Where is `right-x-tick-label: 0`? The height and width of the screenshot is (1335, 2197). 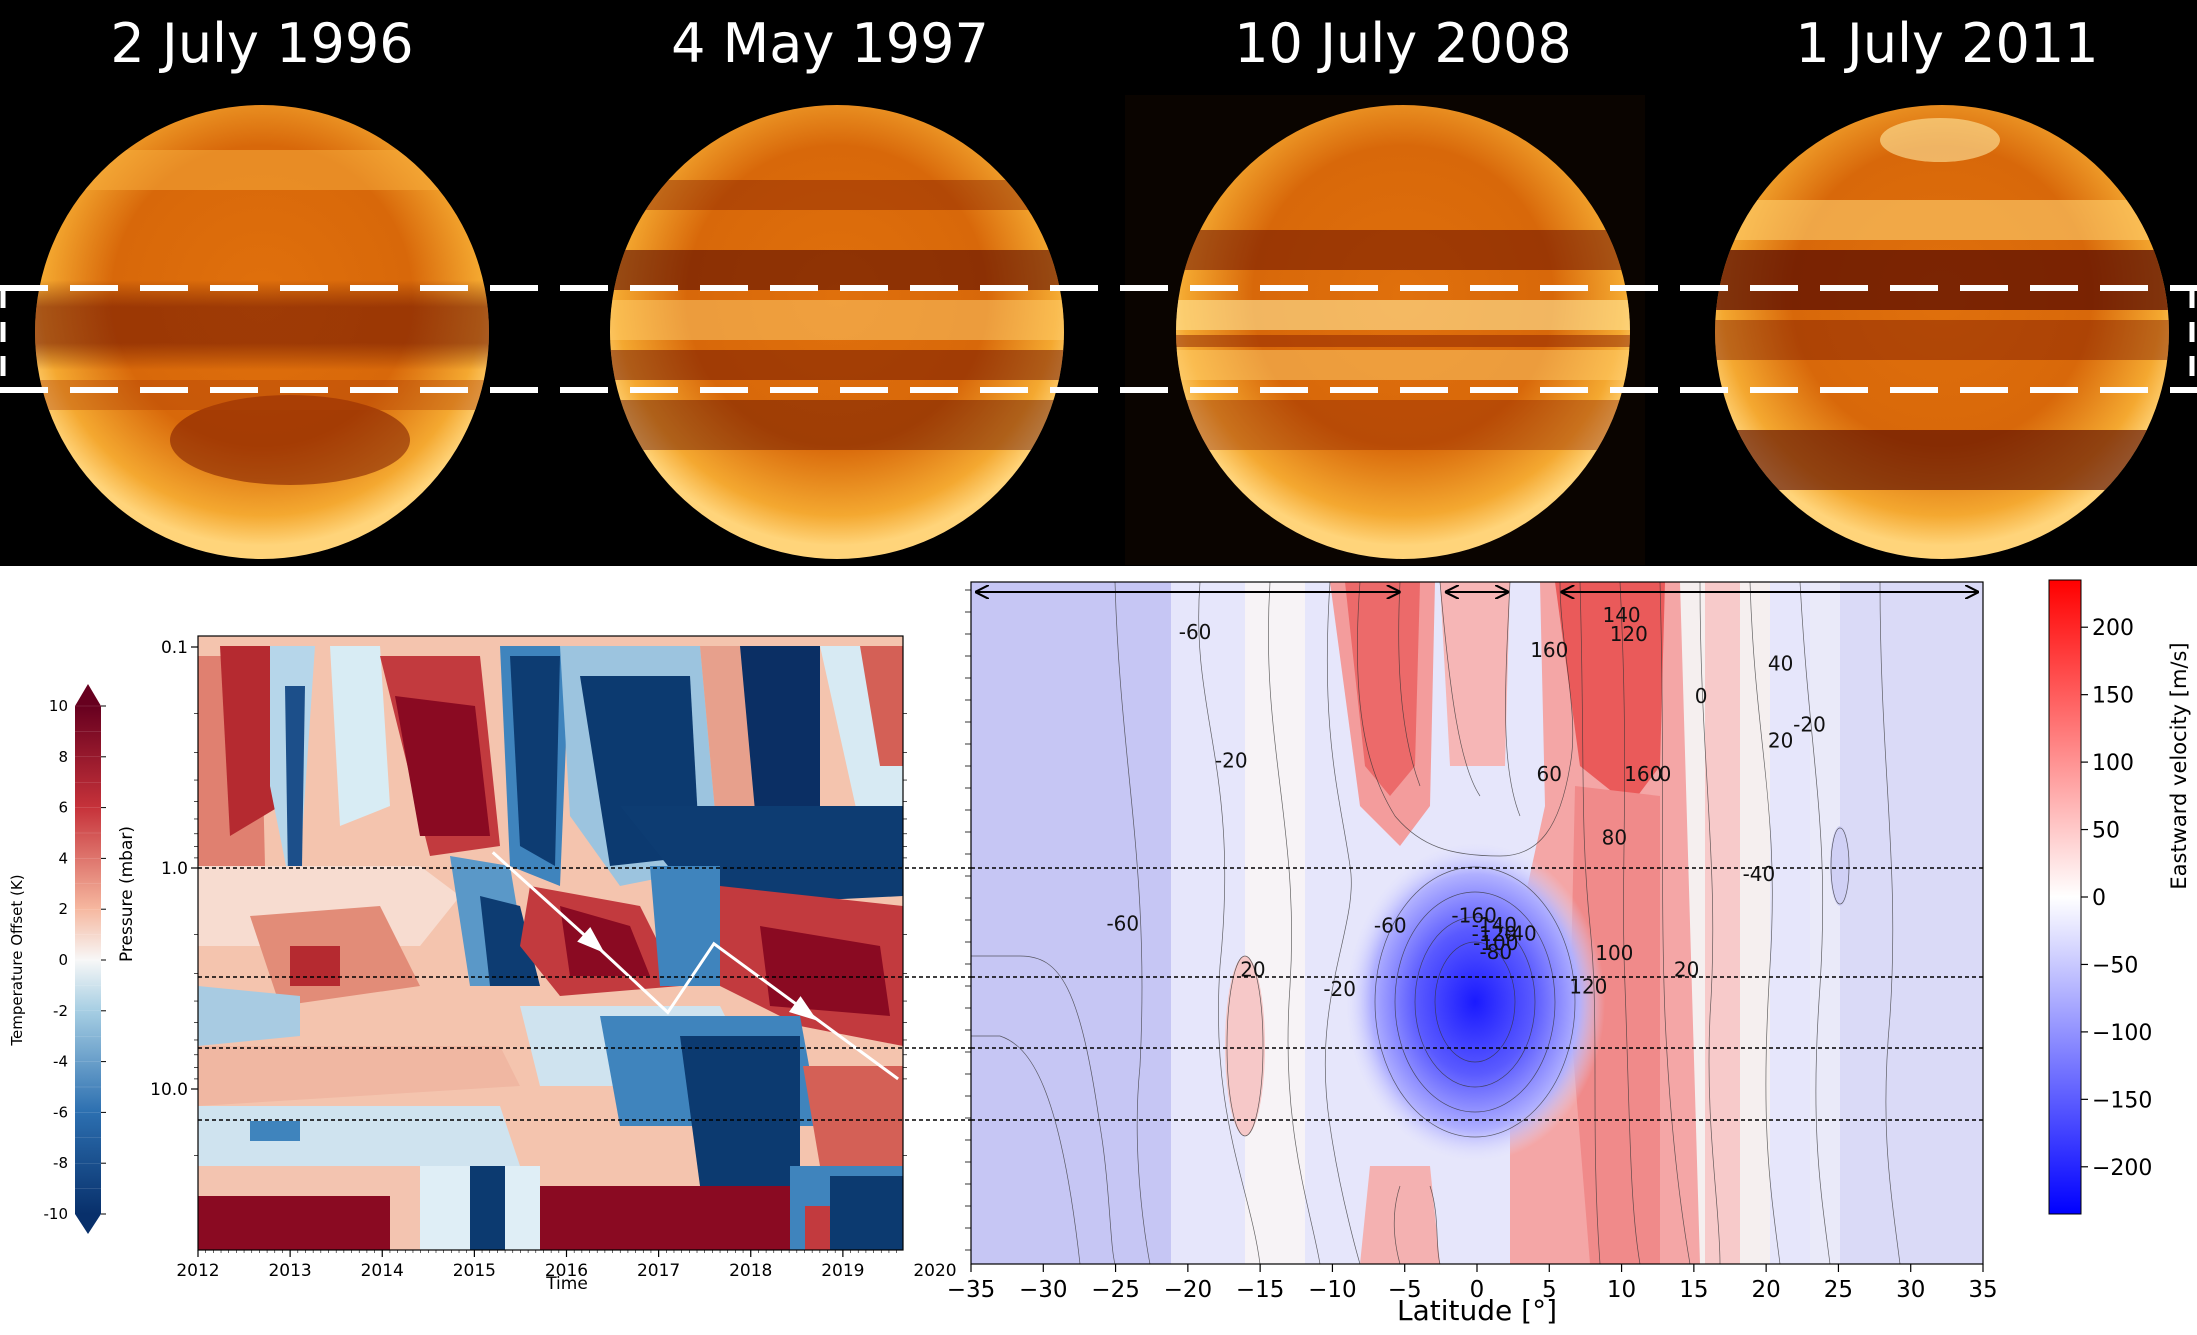
right-x-tick-label: 0 is located at coordinates (1477, 1290).